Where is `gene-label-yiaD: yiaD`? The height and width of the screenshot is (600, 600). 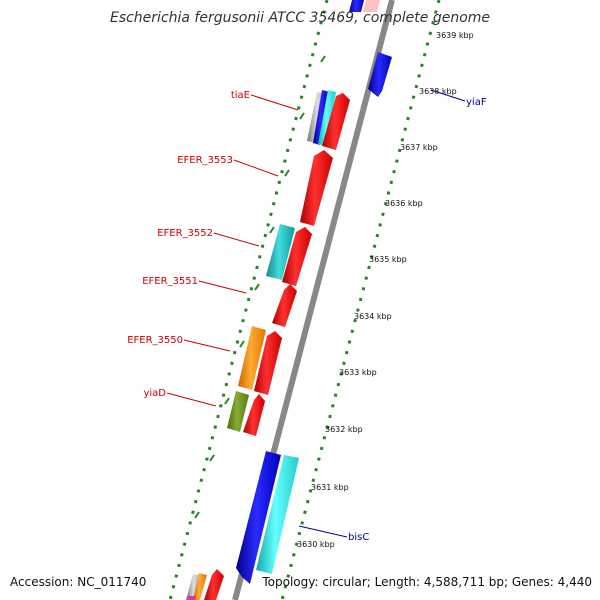 gene-label-yiaD: yiaD is located at coordinates (154, 393).